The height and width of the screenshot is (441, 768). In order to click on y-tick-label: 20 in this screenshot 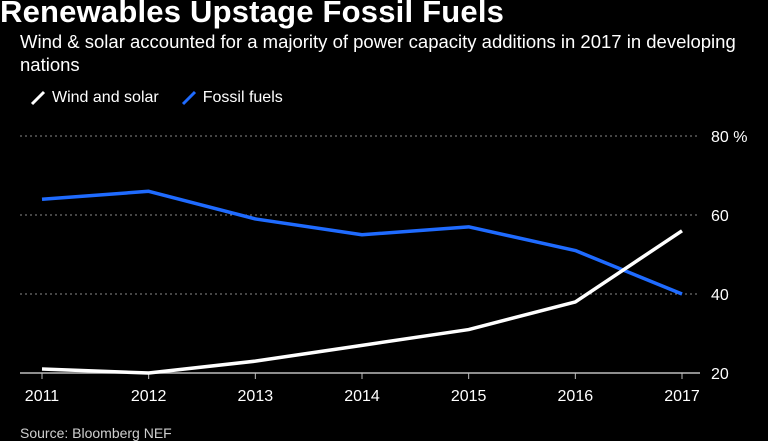, I will do `click(720, 374)`.